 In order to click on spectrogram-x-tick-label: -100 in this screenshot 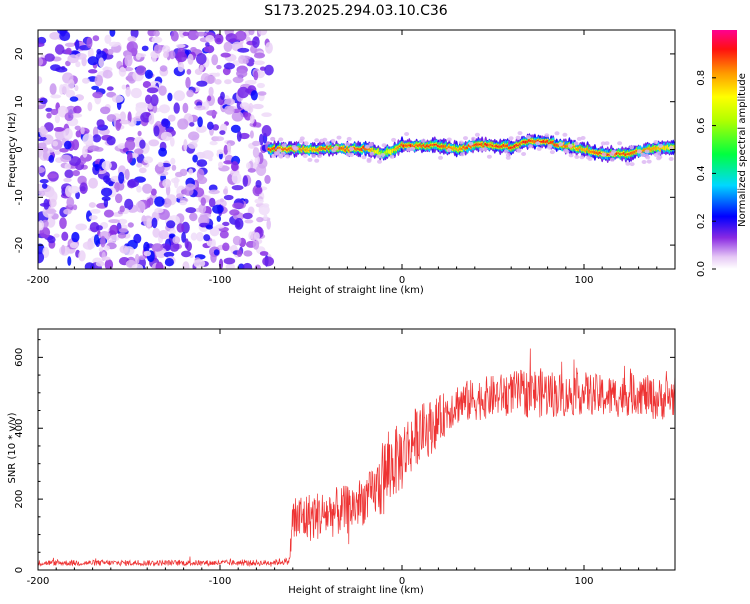, I will do `click(220, 280)`.